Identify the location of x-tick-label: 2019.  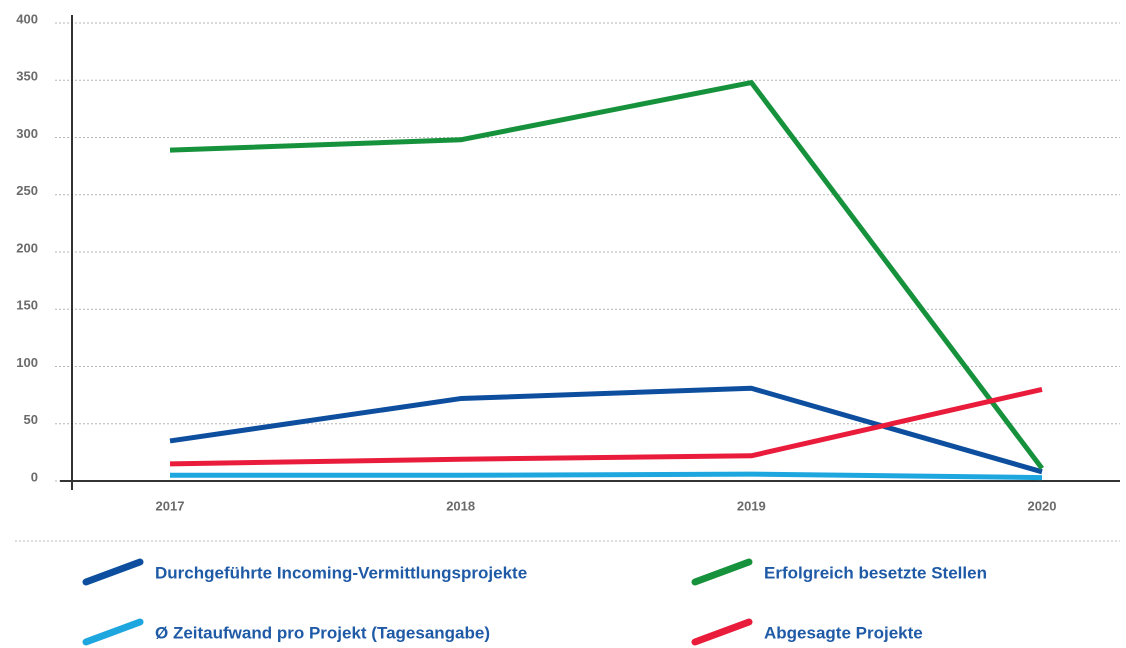
(751, 505).